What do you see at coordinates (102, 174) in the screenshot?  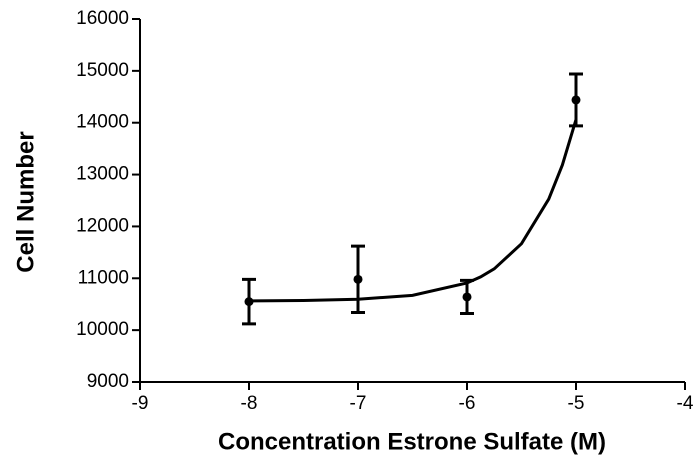 I see `y-tick-label: 13000` at bounding box center [102, 174].